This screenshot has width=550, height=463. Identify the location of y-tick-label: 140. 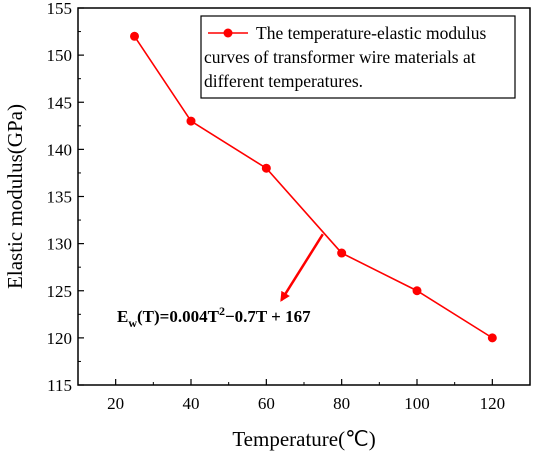
(60, 149).